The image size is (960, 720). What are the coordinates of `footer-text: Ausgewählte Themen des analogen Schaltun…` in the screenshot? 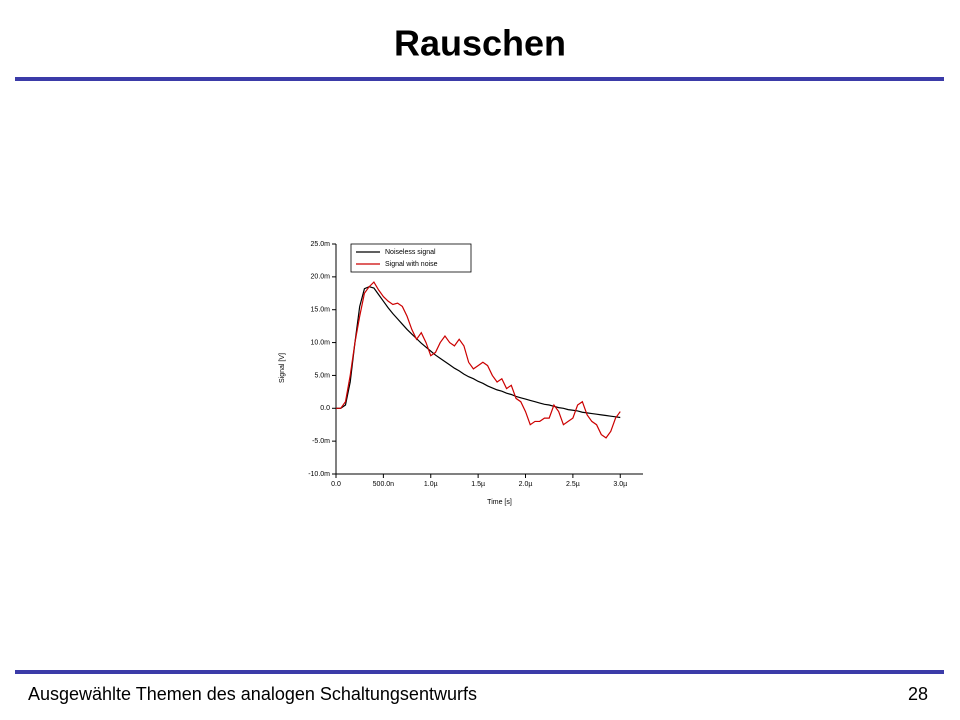 It's located at (252, 694).